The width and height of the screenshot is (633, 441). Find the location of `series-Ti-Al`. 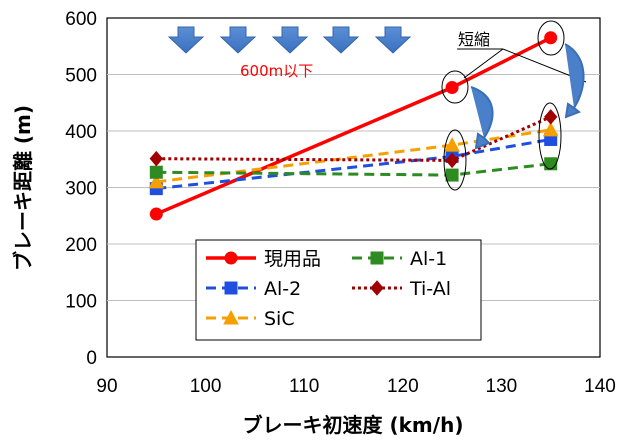

series-Ti-Al is located at coordinates (353, 139).